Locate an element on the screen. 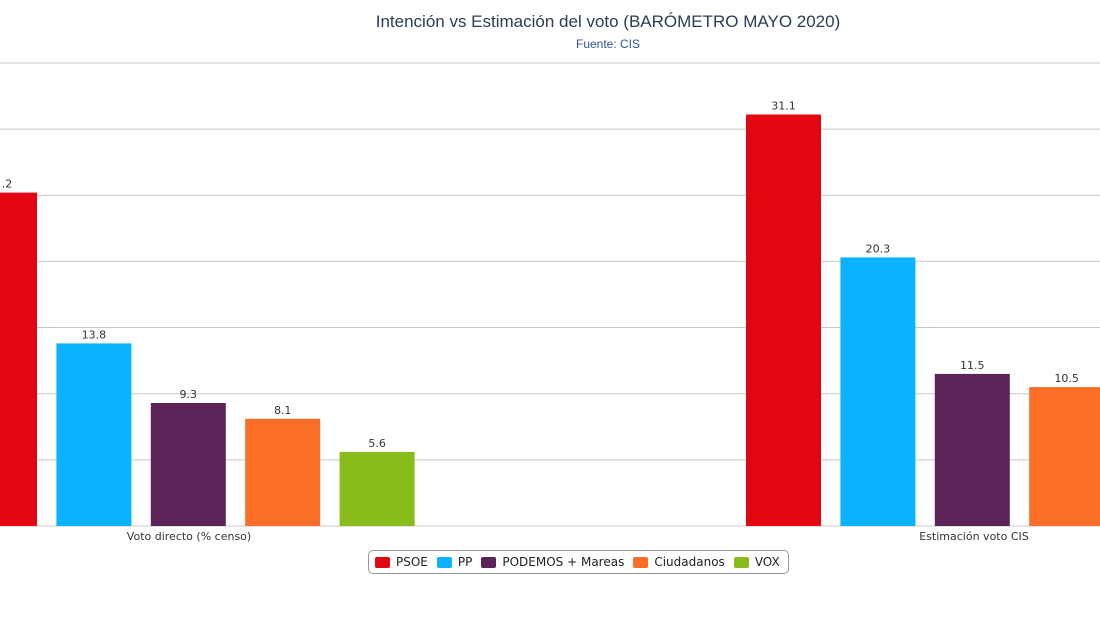  legend-item-podemos-mareas: PODEMOS + Mareas is located at coordinates (552, 562).